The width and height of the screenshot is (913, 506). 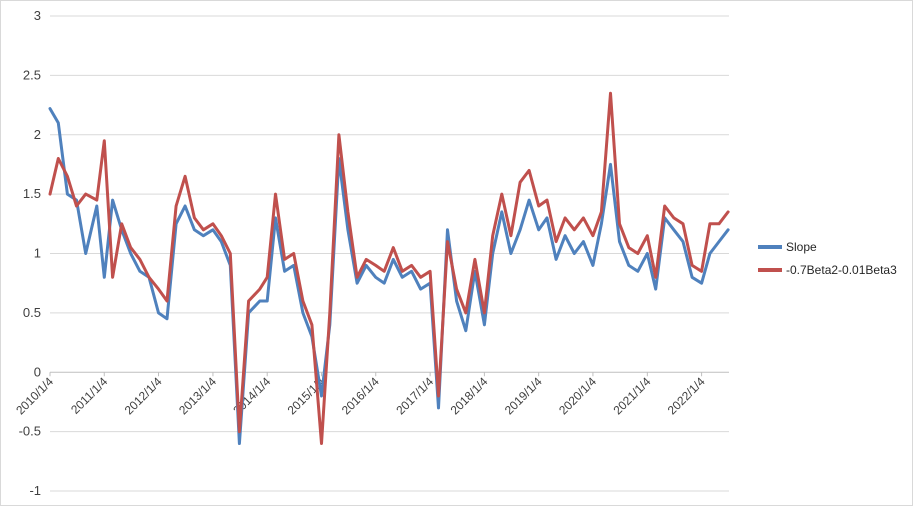 I want to click on x-tick-label: 2016/1/4, so click(x=360, y=395).